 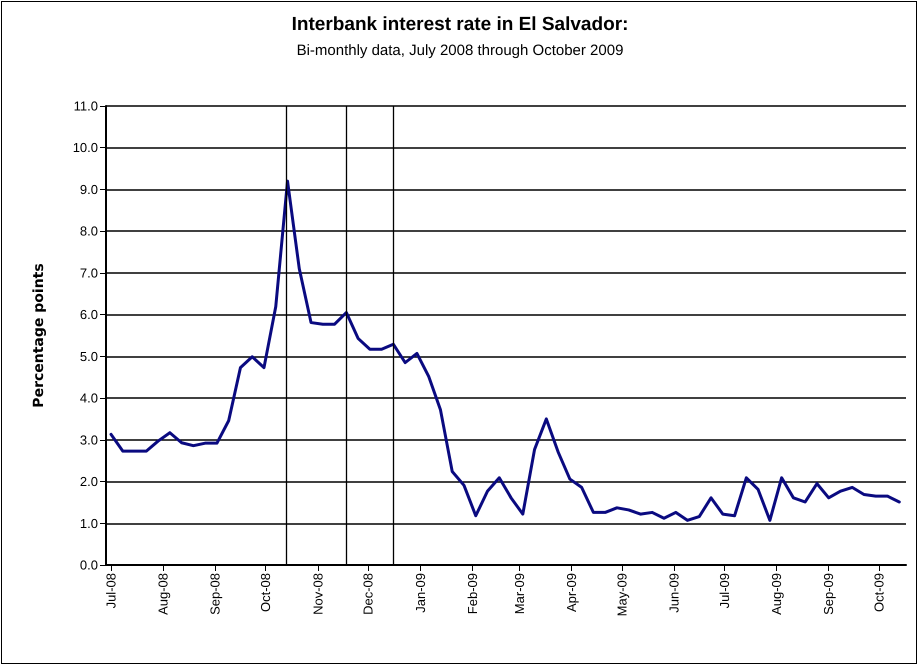 What do you see at coordinates (368, 594) in the screenshot?
I see `x-tick-label: Dec-08` at bounding box center [368, 594].